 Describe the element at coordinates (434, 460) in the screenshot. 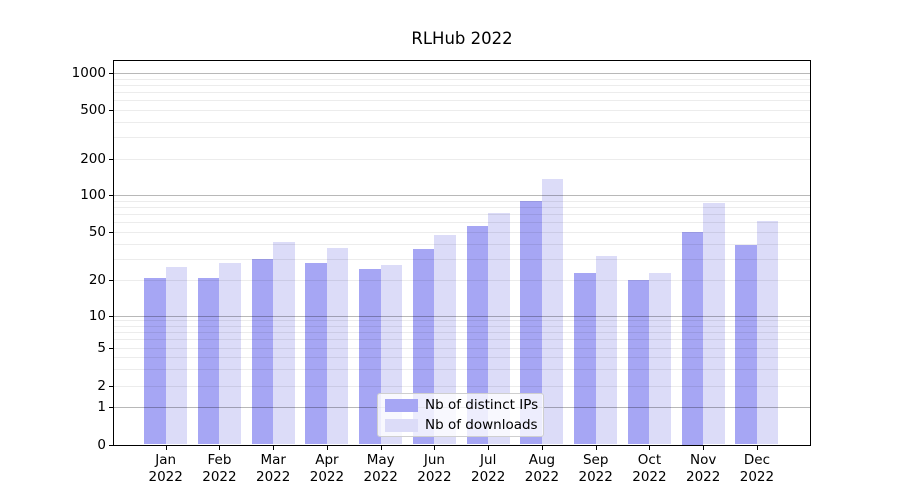

I see `x-tick-month: Jun` at that location.